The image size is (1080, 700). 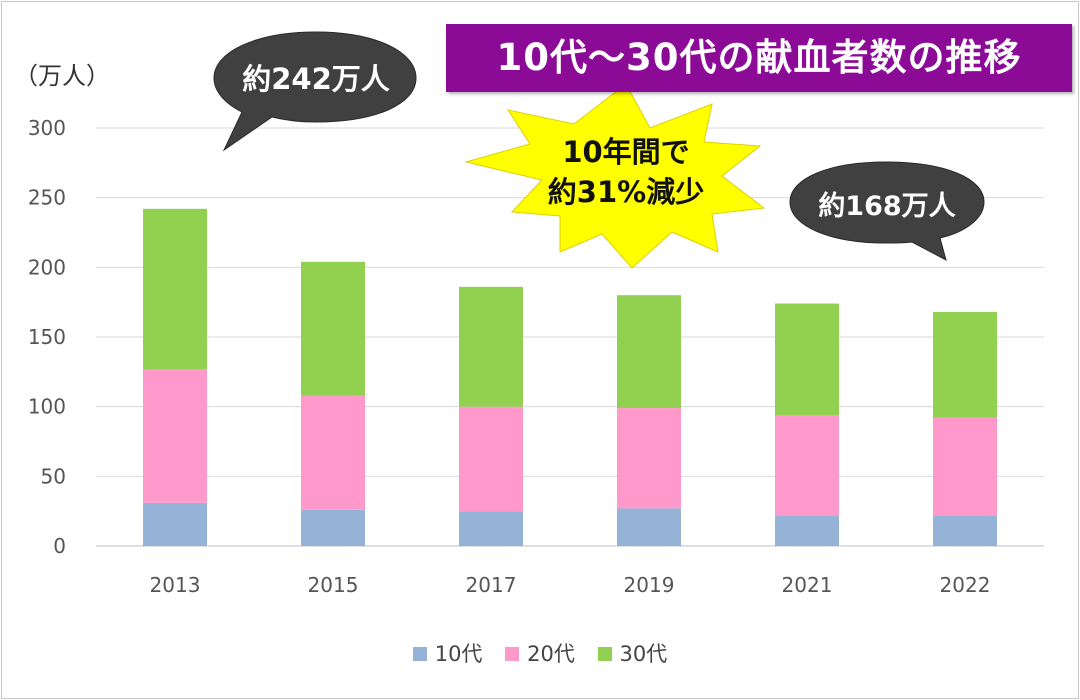 I want to click on legend-item-20s: 20代, so click(x=540, y=653).